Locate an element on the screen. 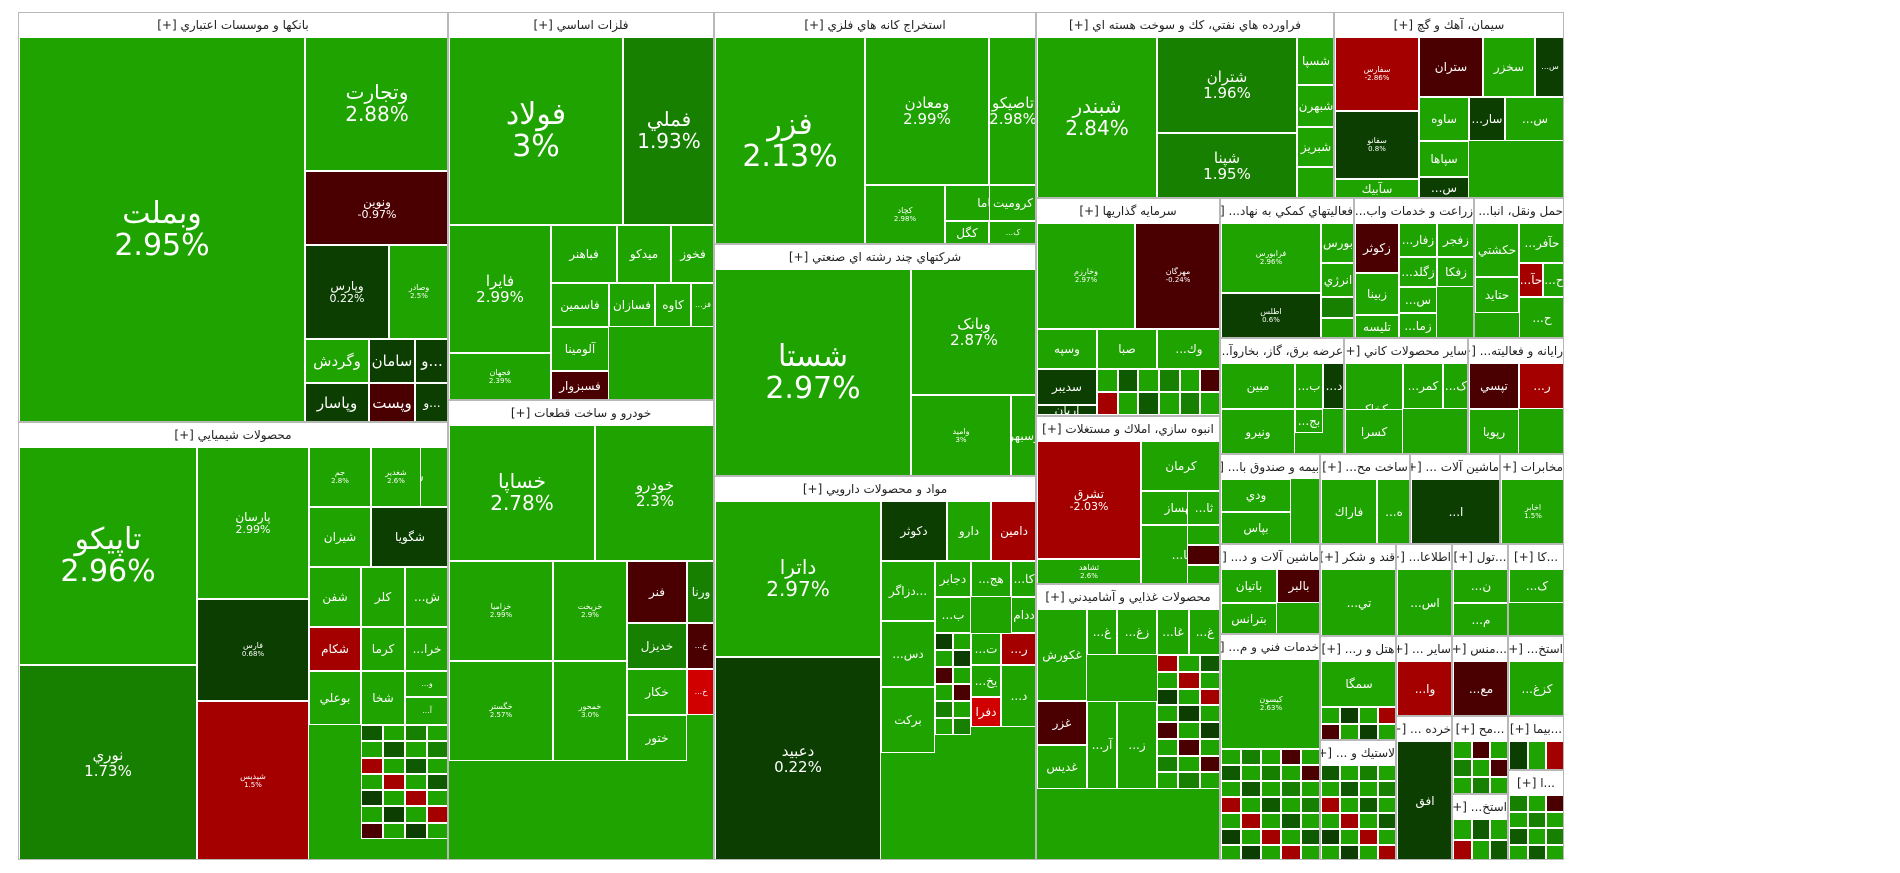  stock-tile: سپاها is located at coordinates (1444, 159).